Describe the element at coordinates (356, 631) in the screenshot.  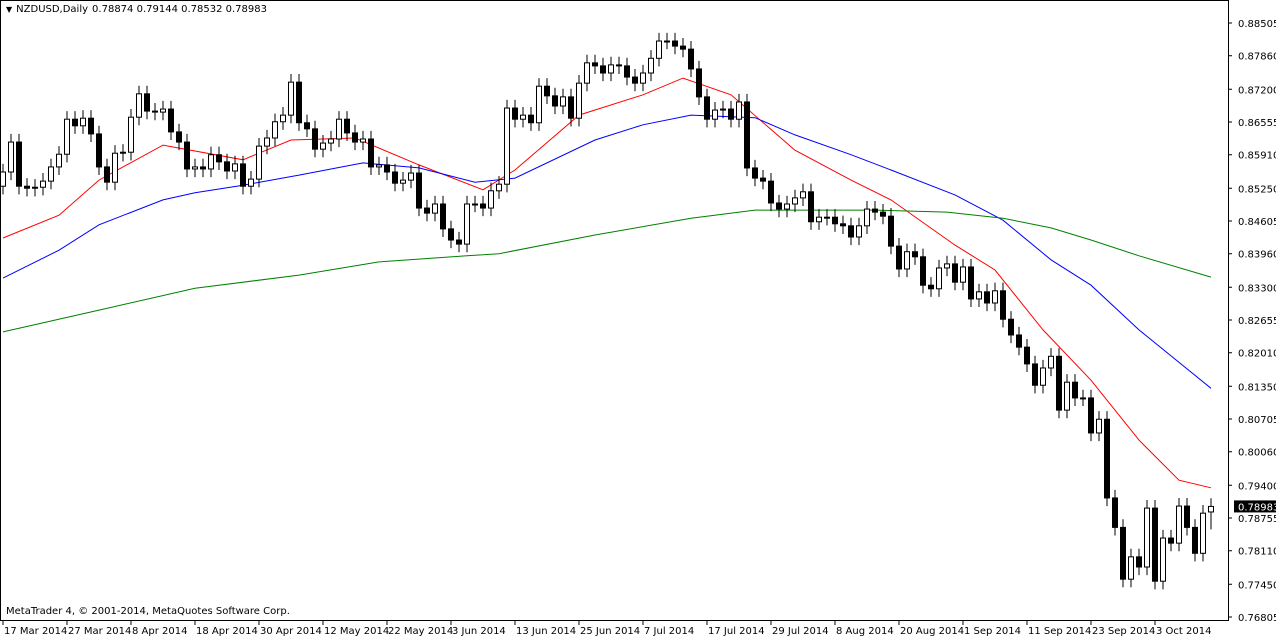
I see `date-tick-label: 12 May 2014` at that location.